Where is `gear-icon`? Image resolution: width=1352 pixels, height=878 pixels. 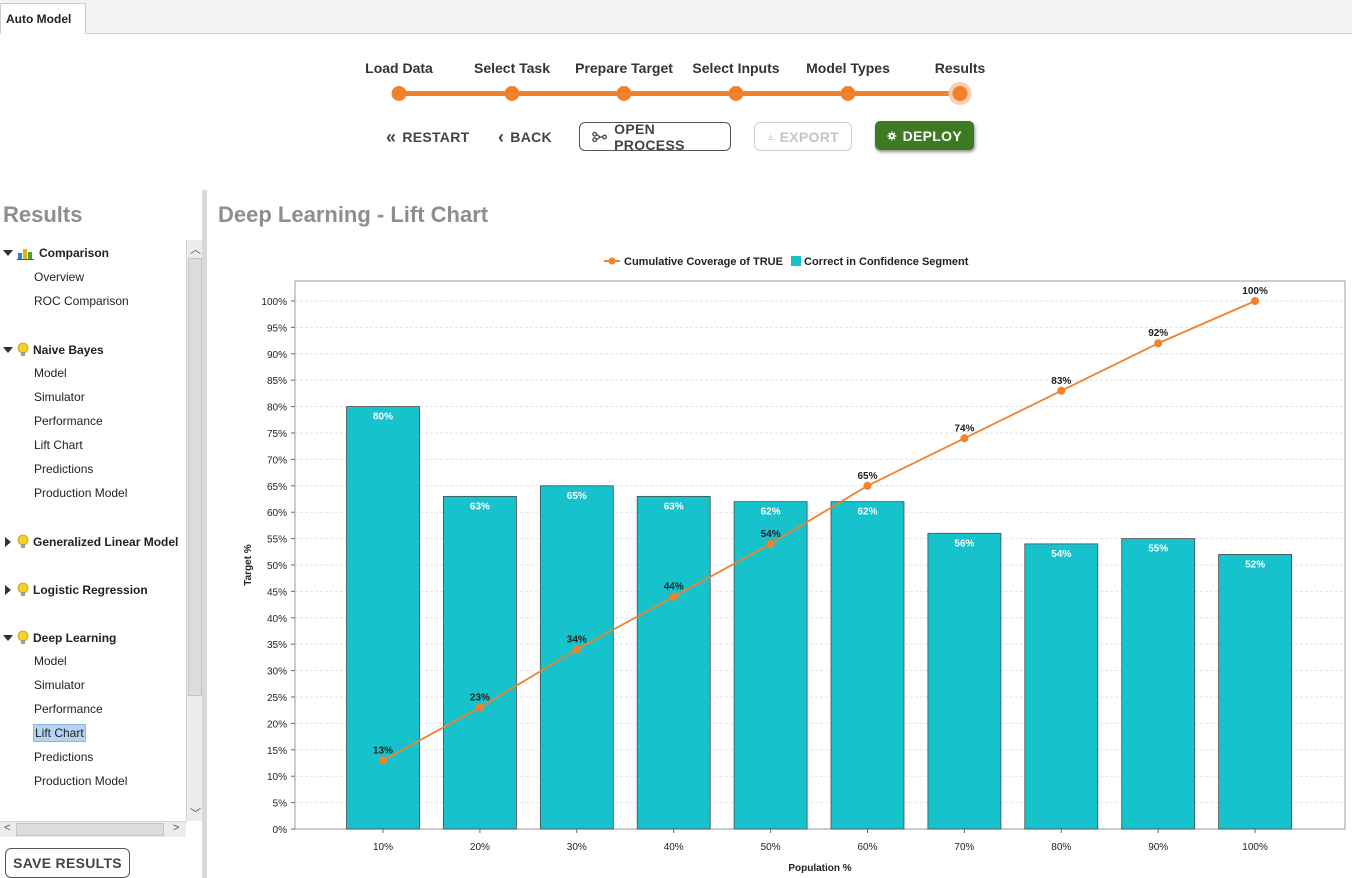 gear-icon is located at coordinates (892, 135).